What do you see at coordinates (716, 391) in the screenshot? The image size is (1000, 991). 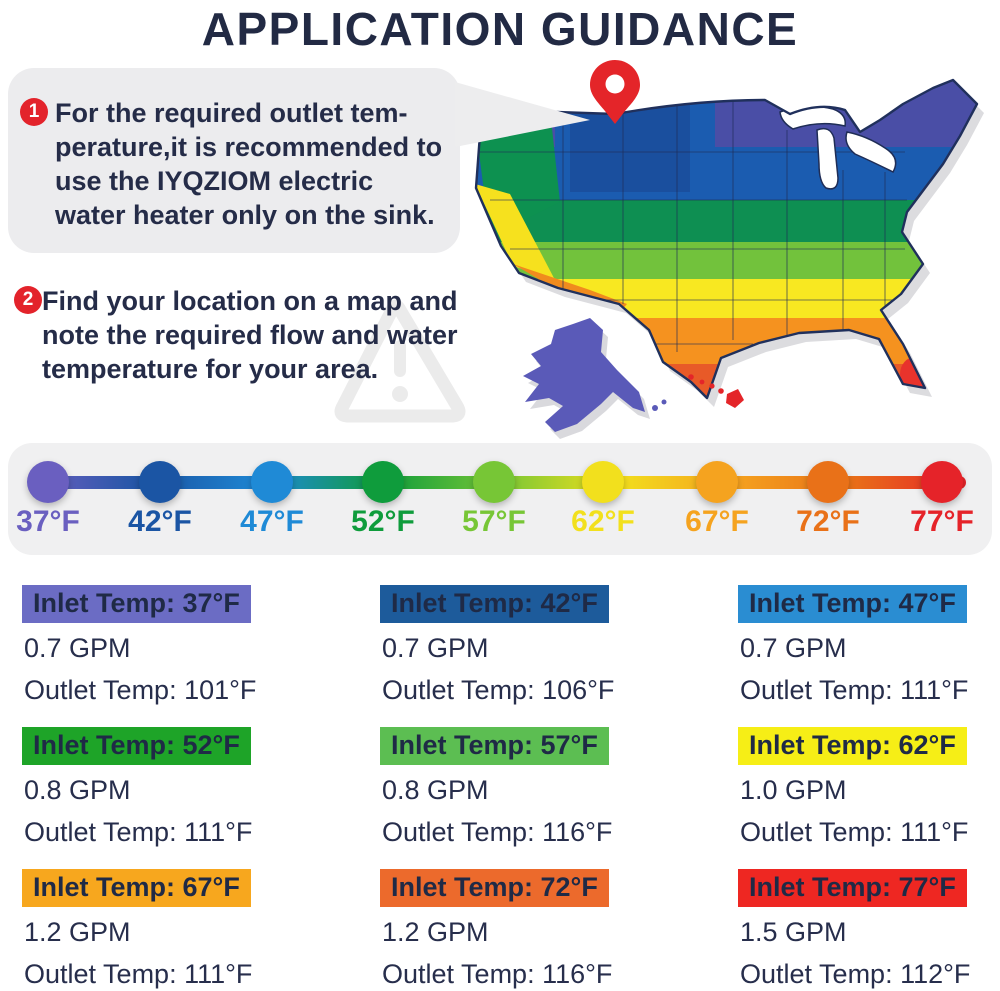 I see `hawaii-region` at bounding box center [716, 391].